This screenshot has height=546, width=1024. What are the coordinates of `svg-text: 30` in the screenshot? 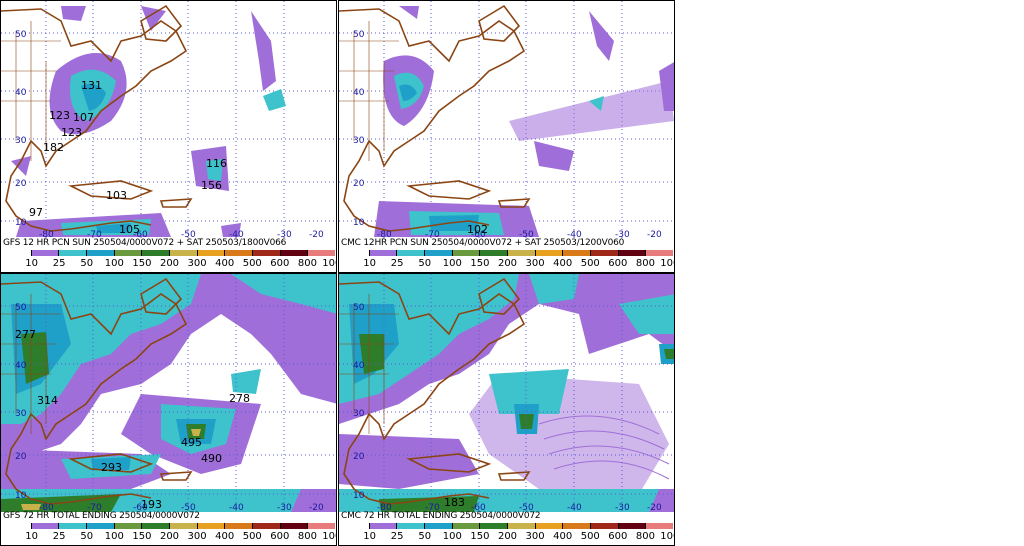 It's located at (21, 141).